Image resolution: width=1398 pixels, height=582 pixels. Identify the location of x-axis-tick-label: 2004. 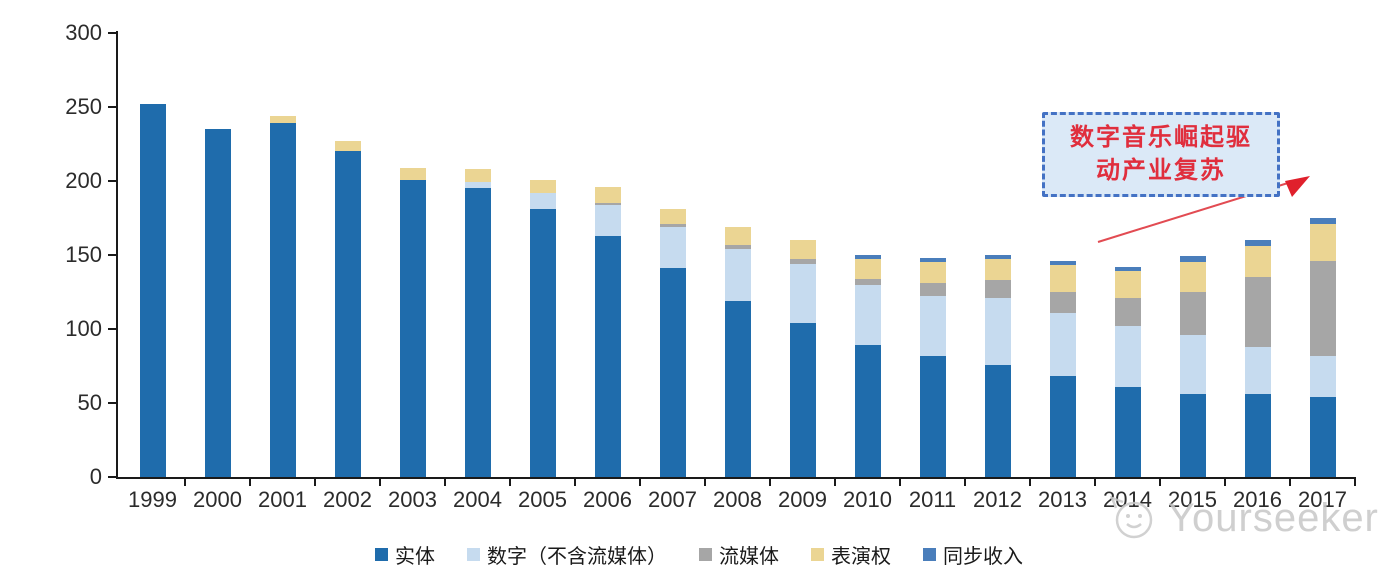
(477, 499).